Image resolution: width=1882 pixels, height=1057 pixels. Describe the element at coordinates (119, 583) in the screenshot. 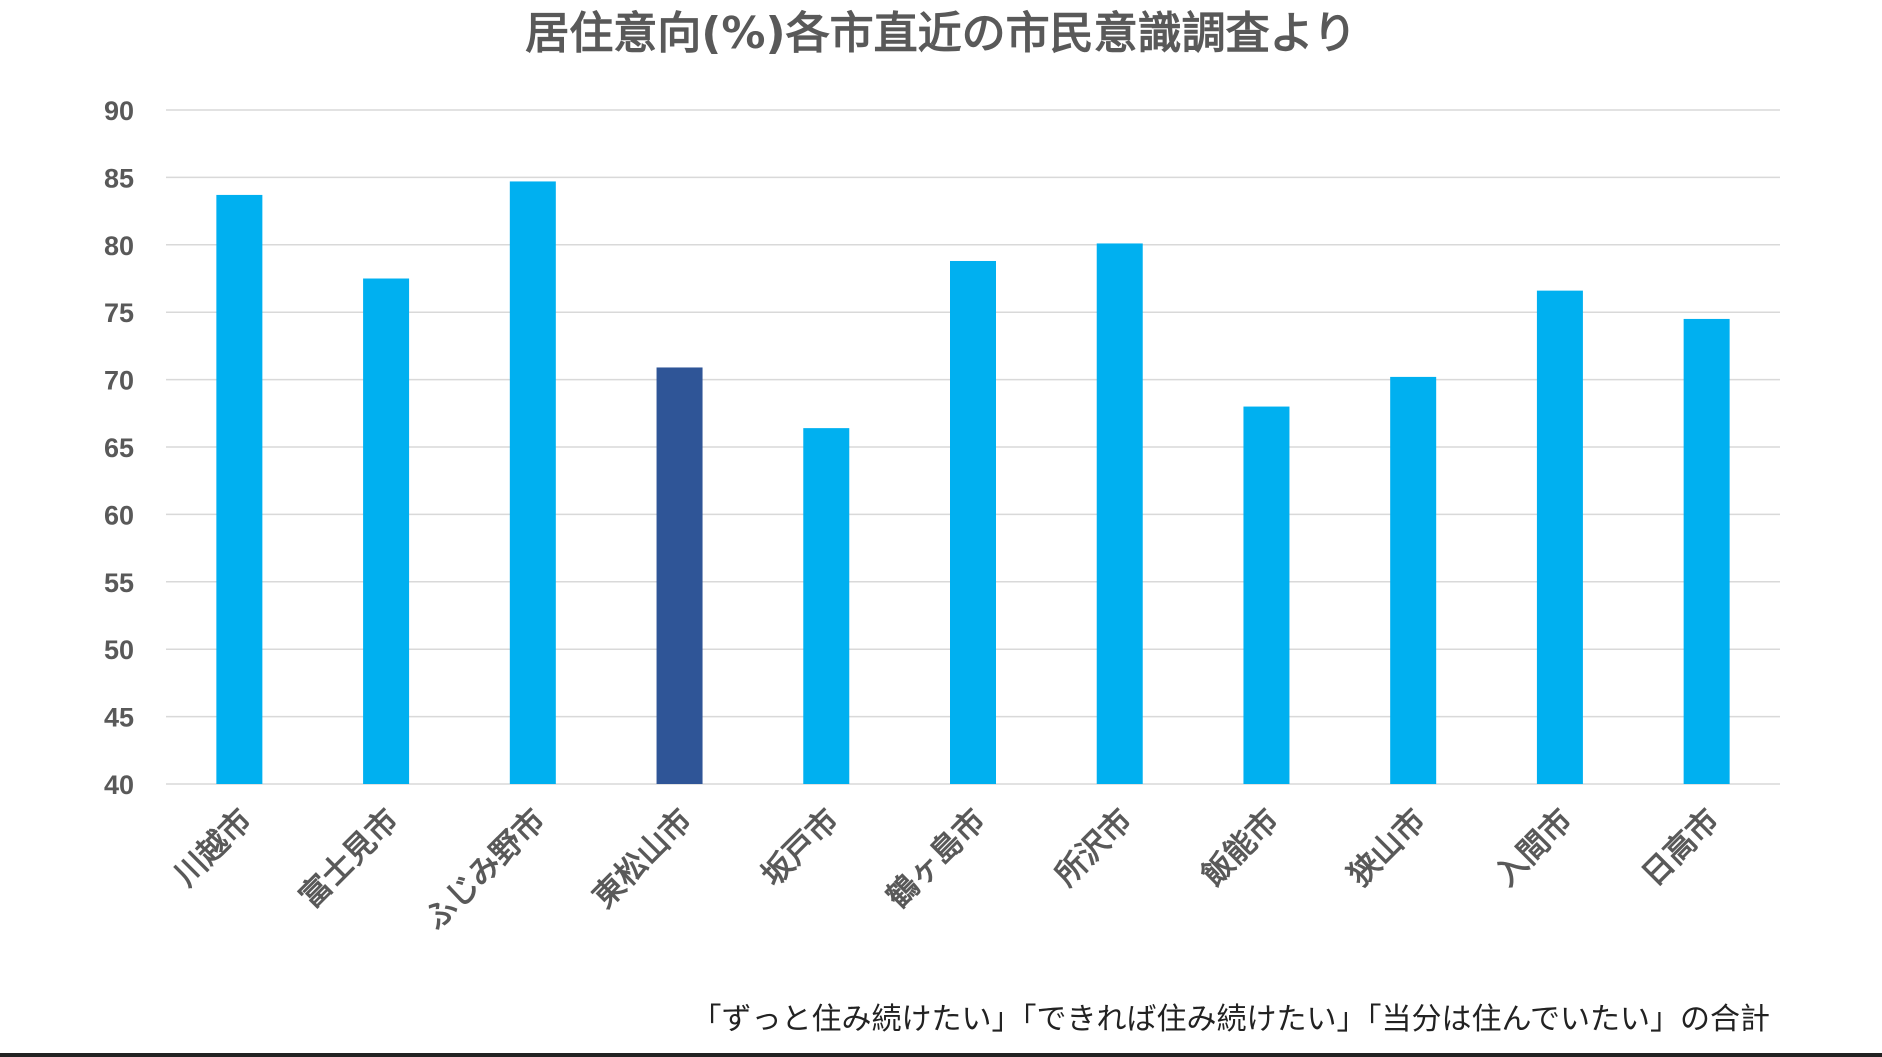

I see `y-tick-label: 55` at that location.